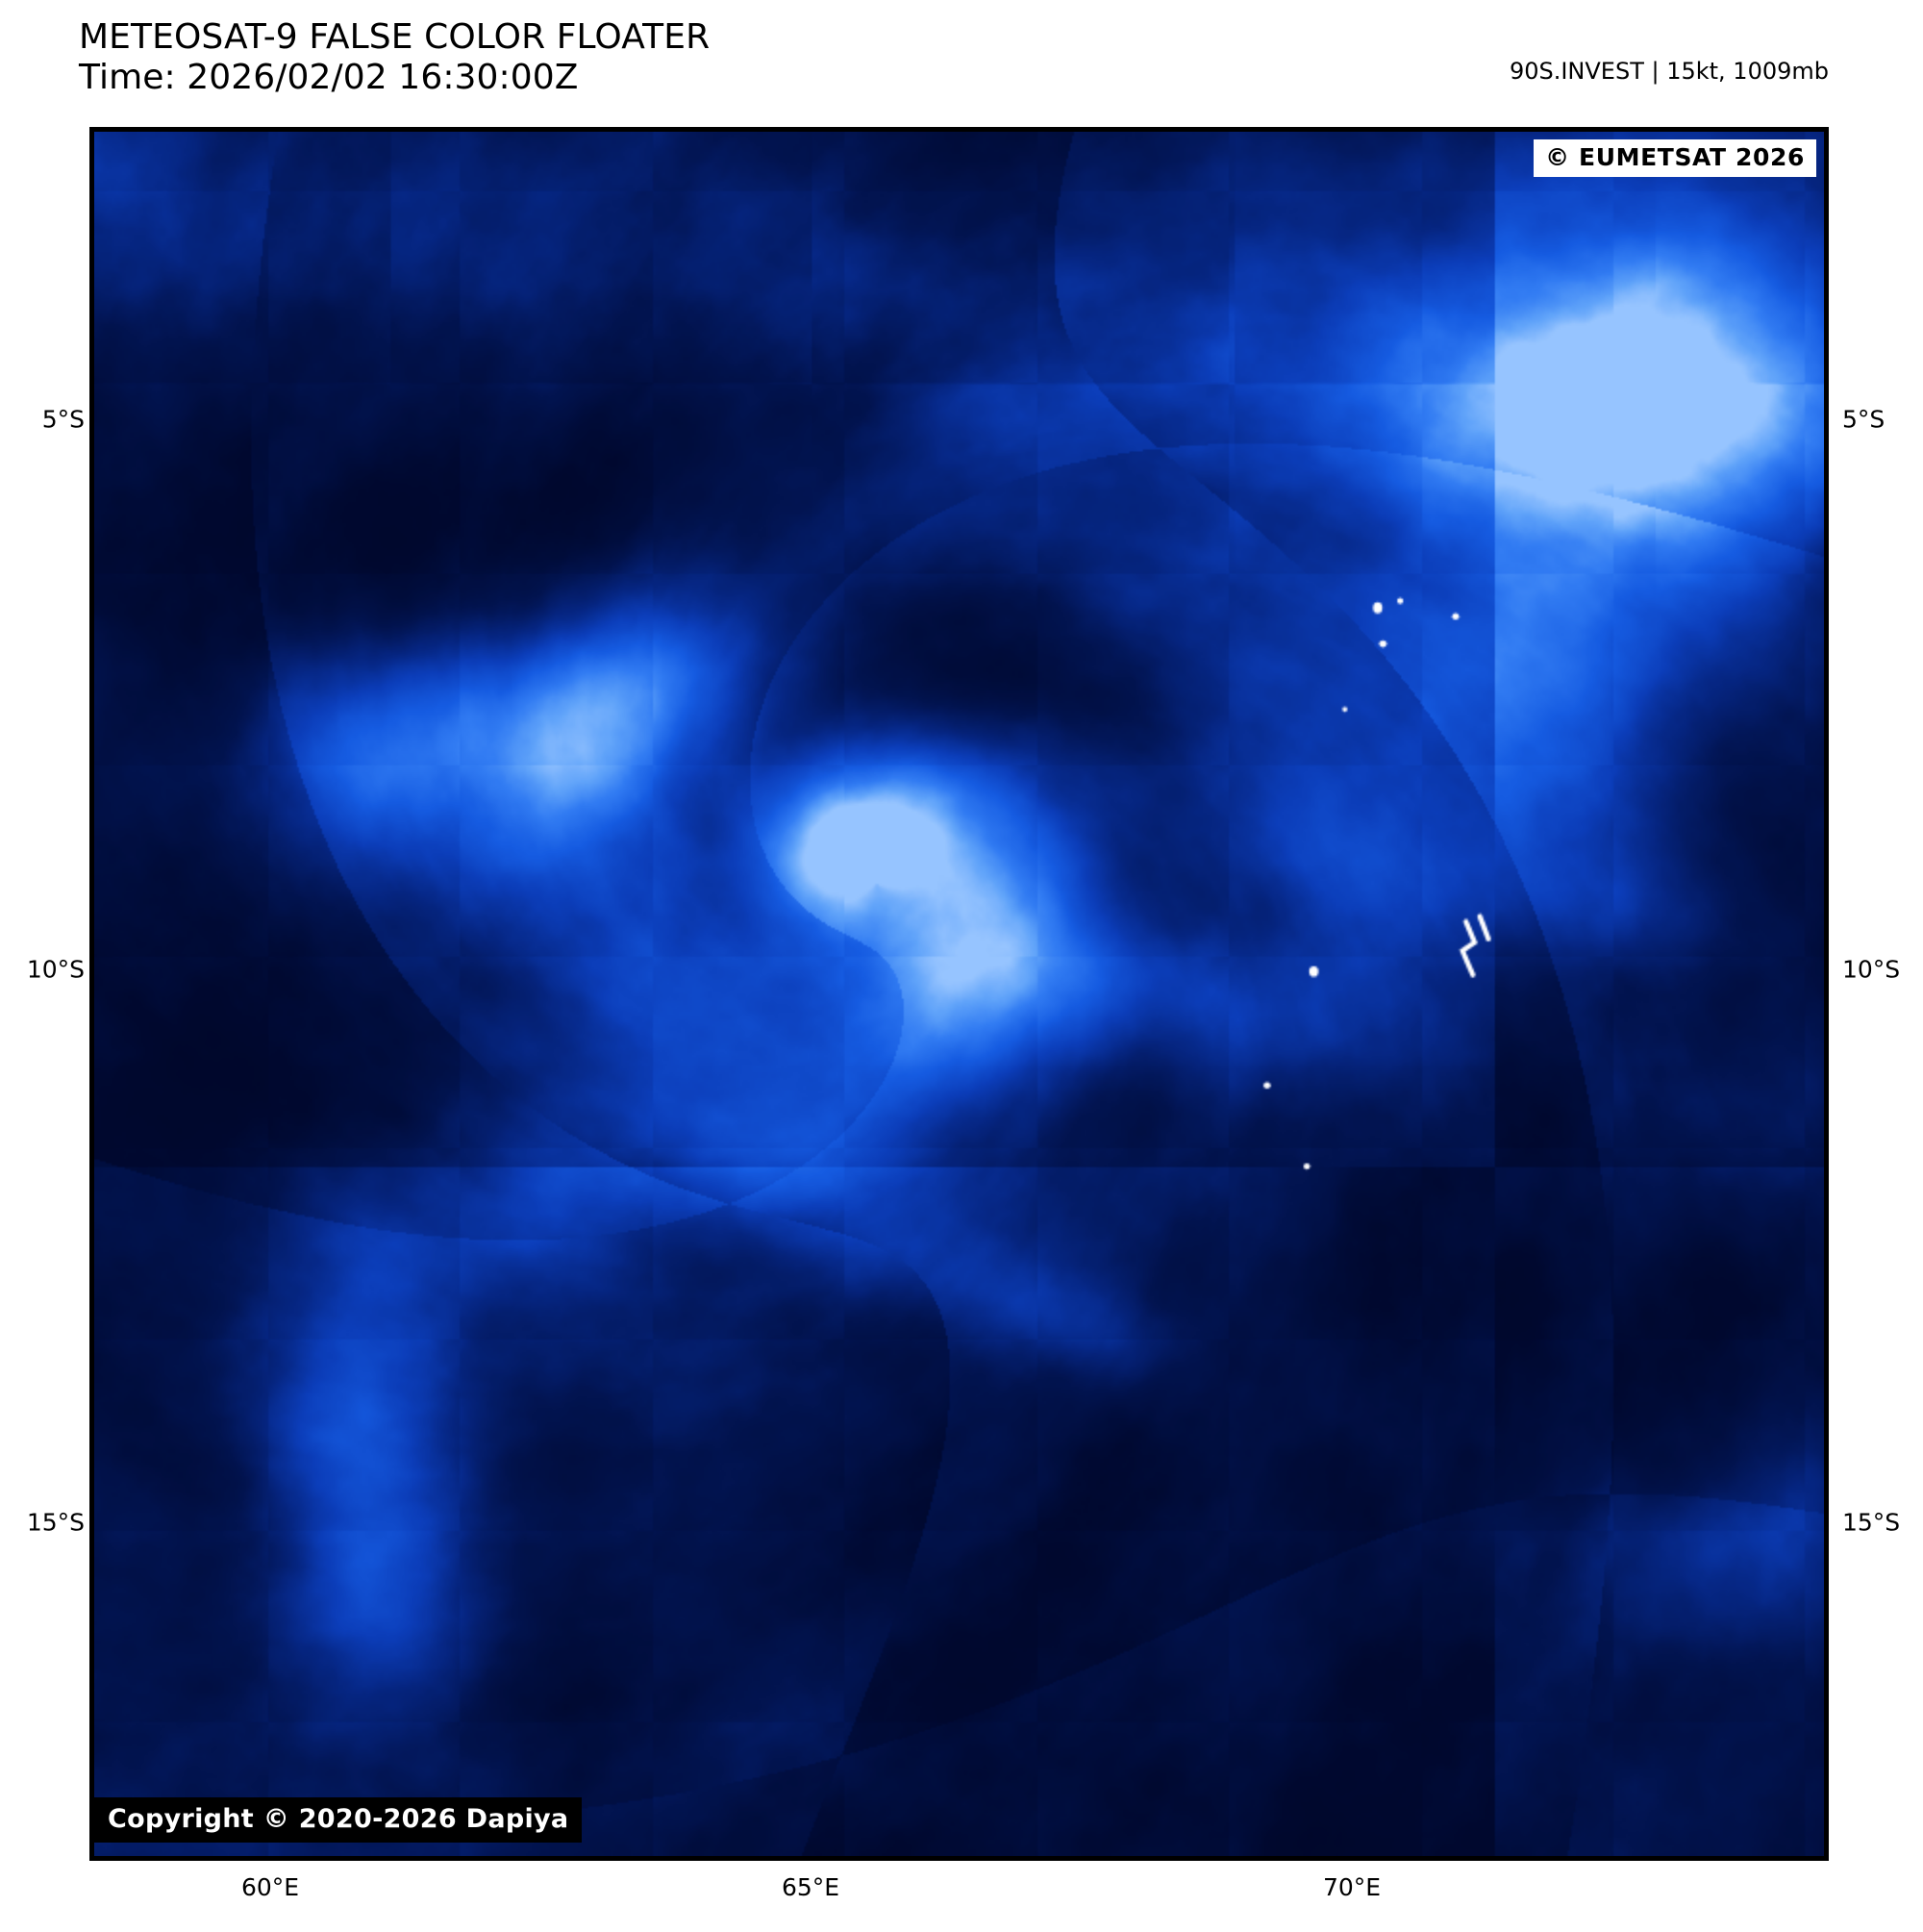 This screenshot has width=1923, height=1932. What do you see at coordinates (1669, 71) in the screenshot?
I see `storm-info-label: 90S.INVEST | 15kt, 1009mb` at bounding box center [1669, 71].